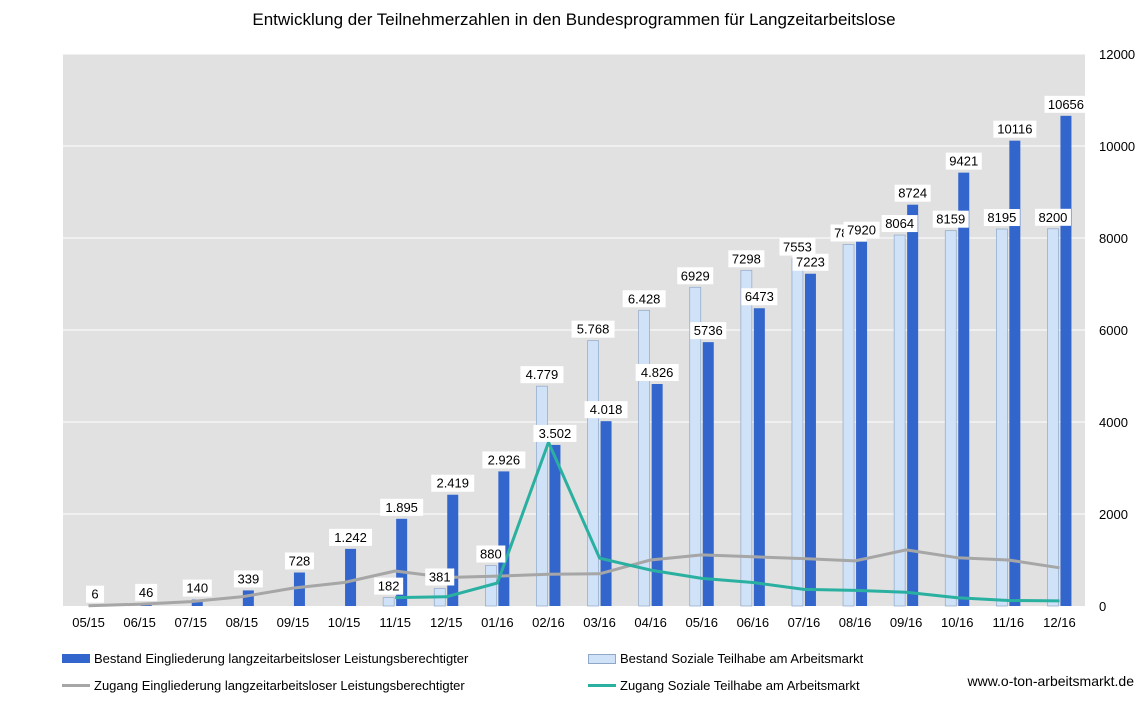  I want to click on data-label: 2.926, so click(504, 460).